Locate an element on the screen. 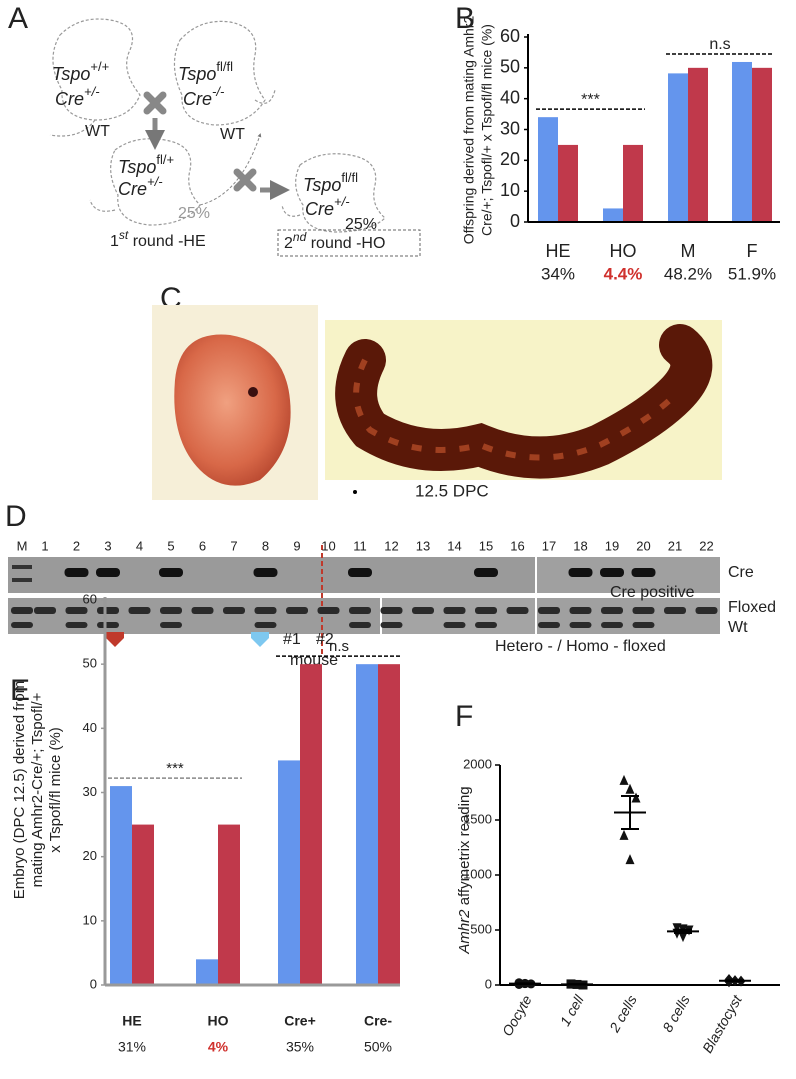  genotype-text: Cre-/- is located at coordinates (204, 96).